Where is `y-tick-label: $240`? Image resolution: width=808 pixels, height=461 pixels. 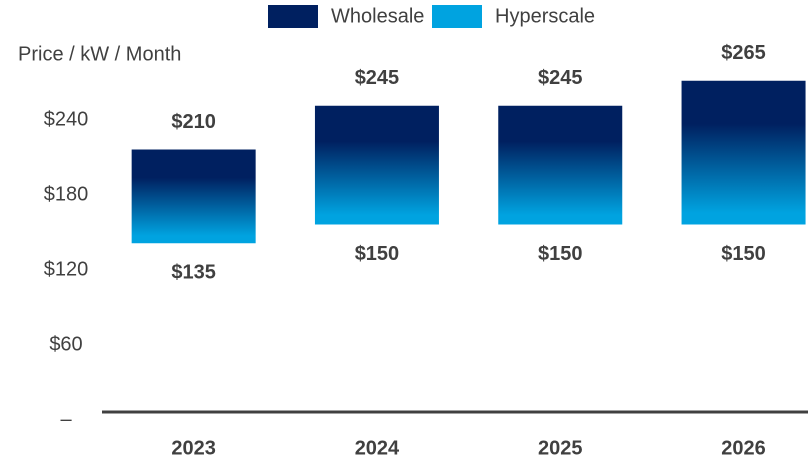
y-tick-label: $240 is located at coordinates (66, 119).